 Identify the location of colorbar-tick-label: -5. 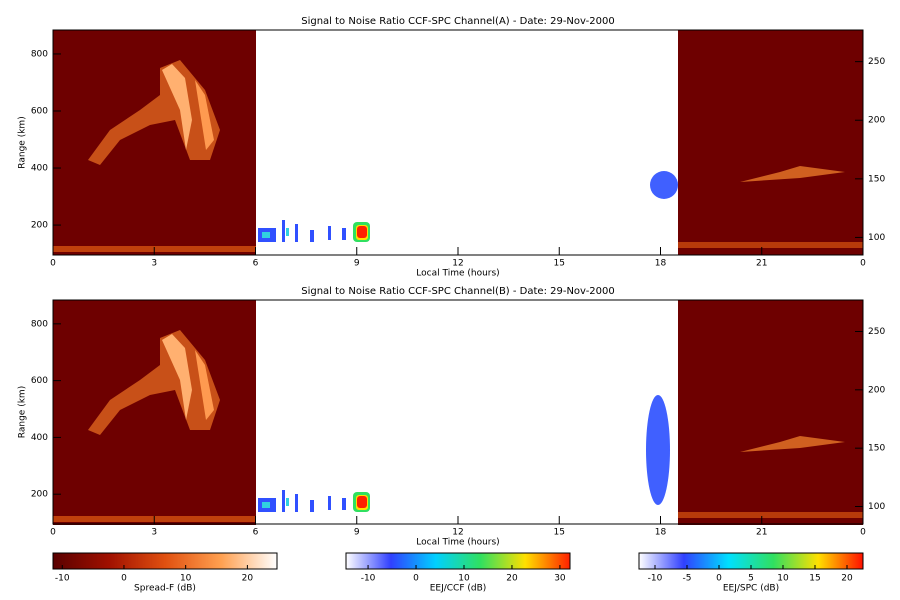
(687, 579).